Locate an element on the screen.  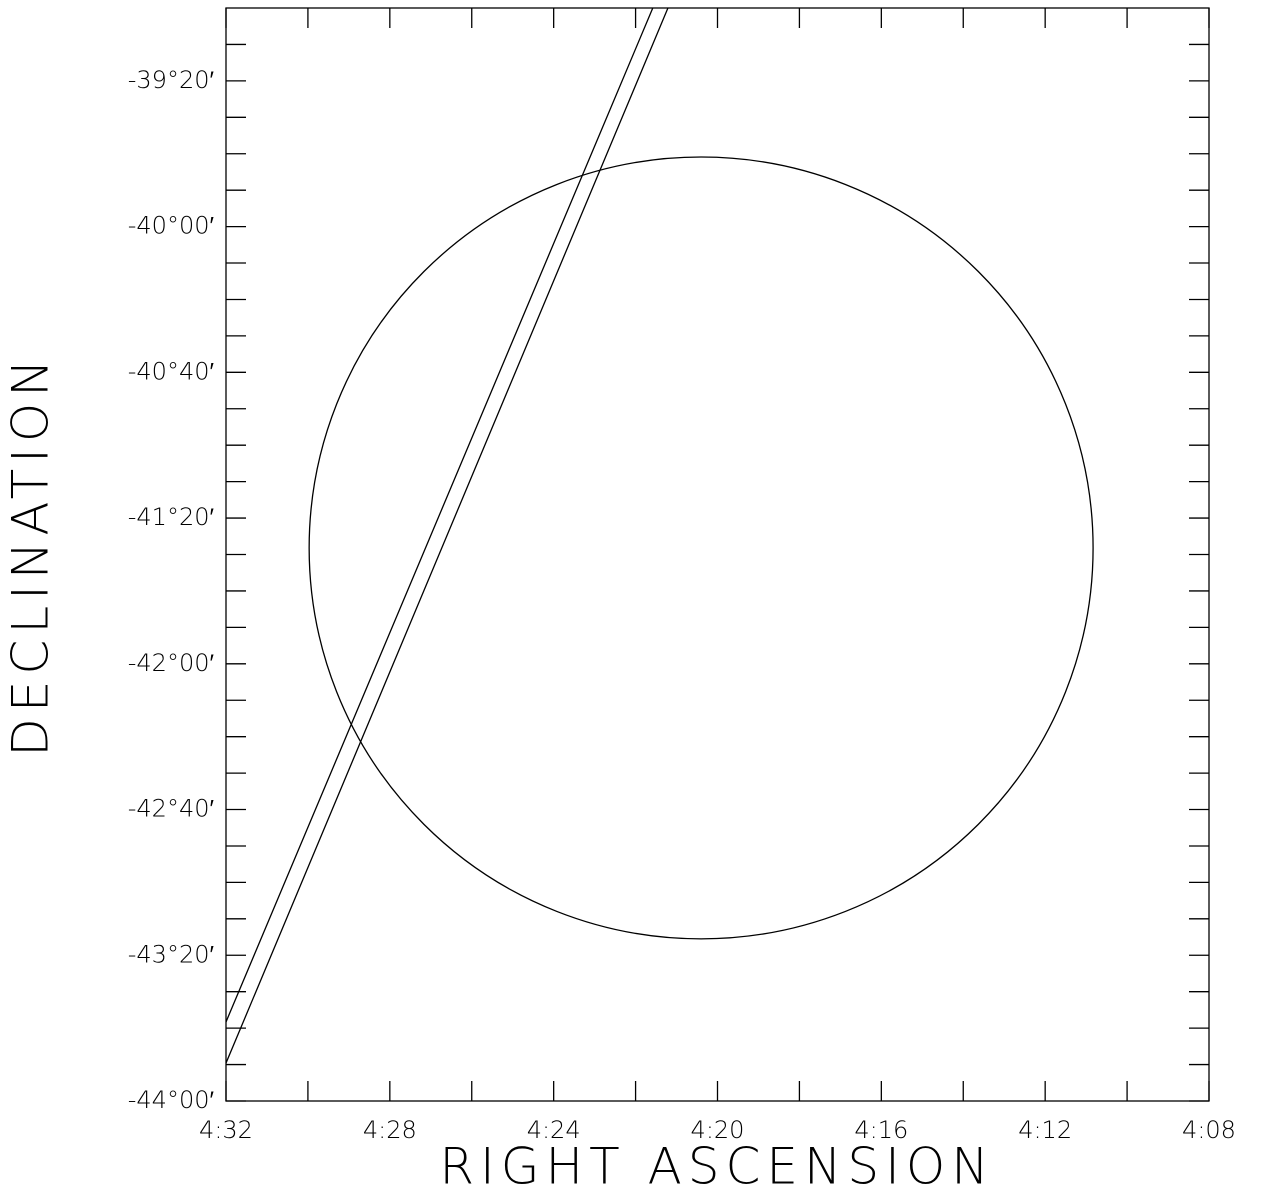
y-tick-label: -40°40′ is located at coordinates (171, 371).